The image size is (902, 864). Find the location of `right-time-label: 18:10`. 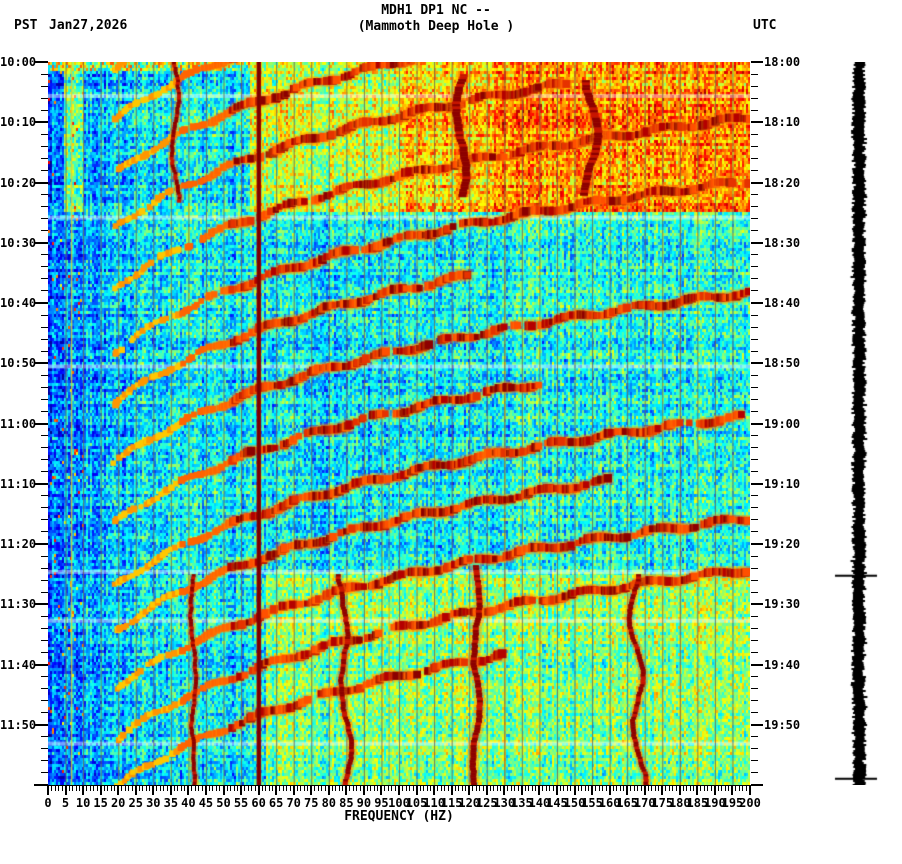

right-time-label: 18:10 is located at coordinates (782, 122).